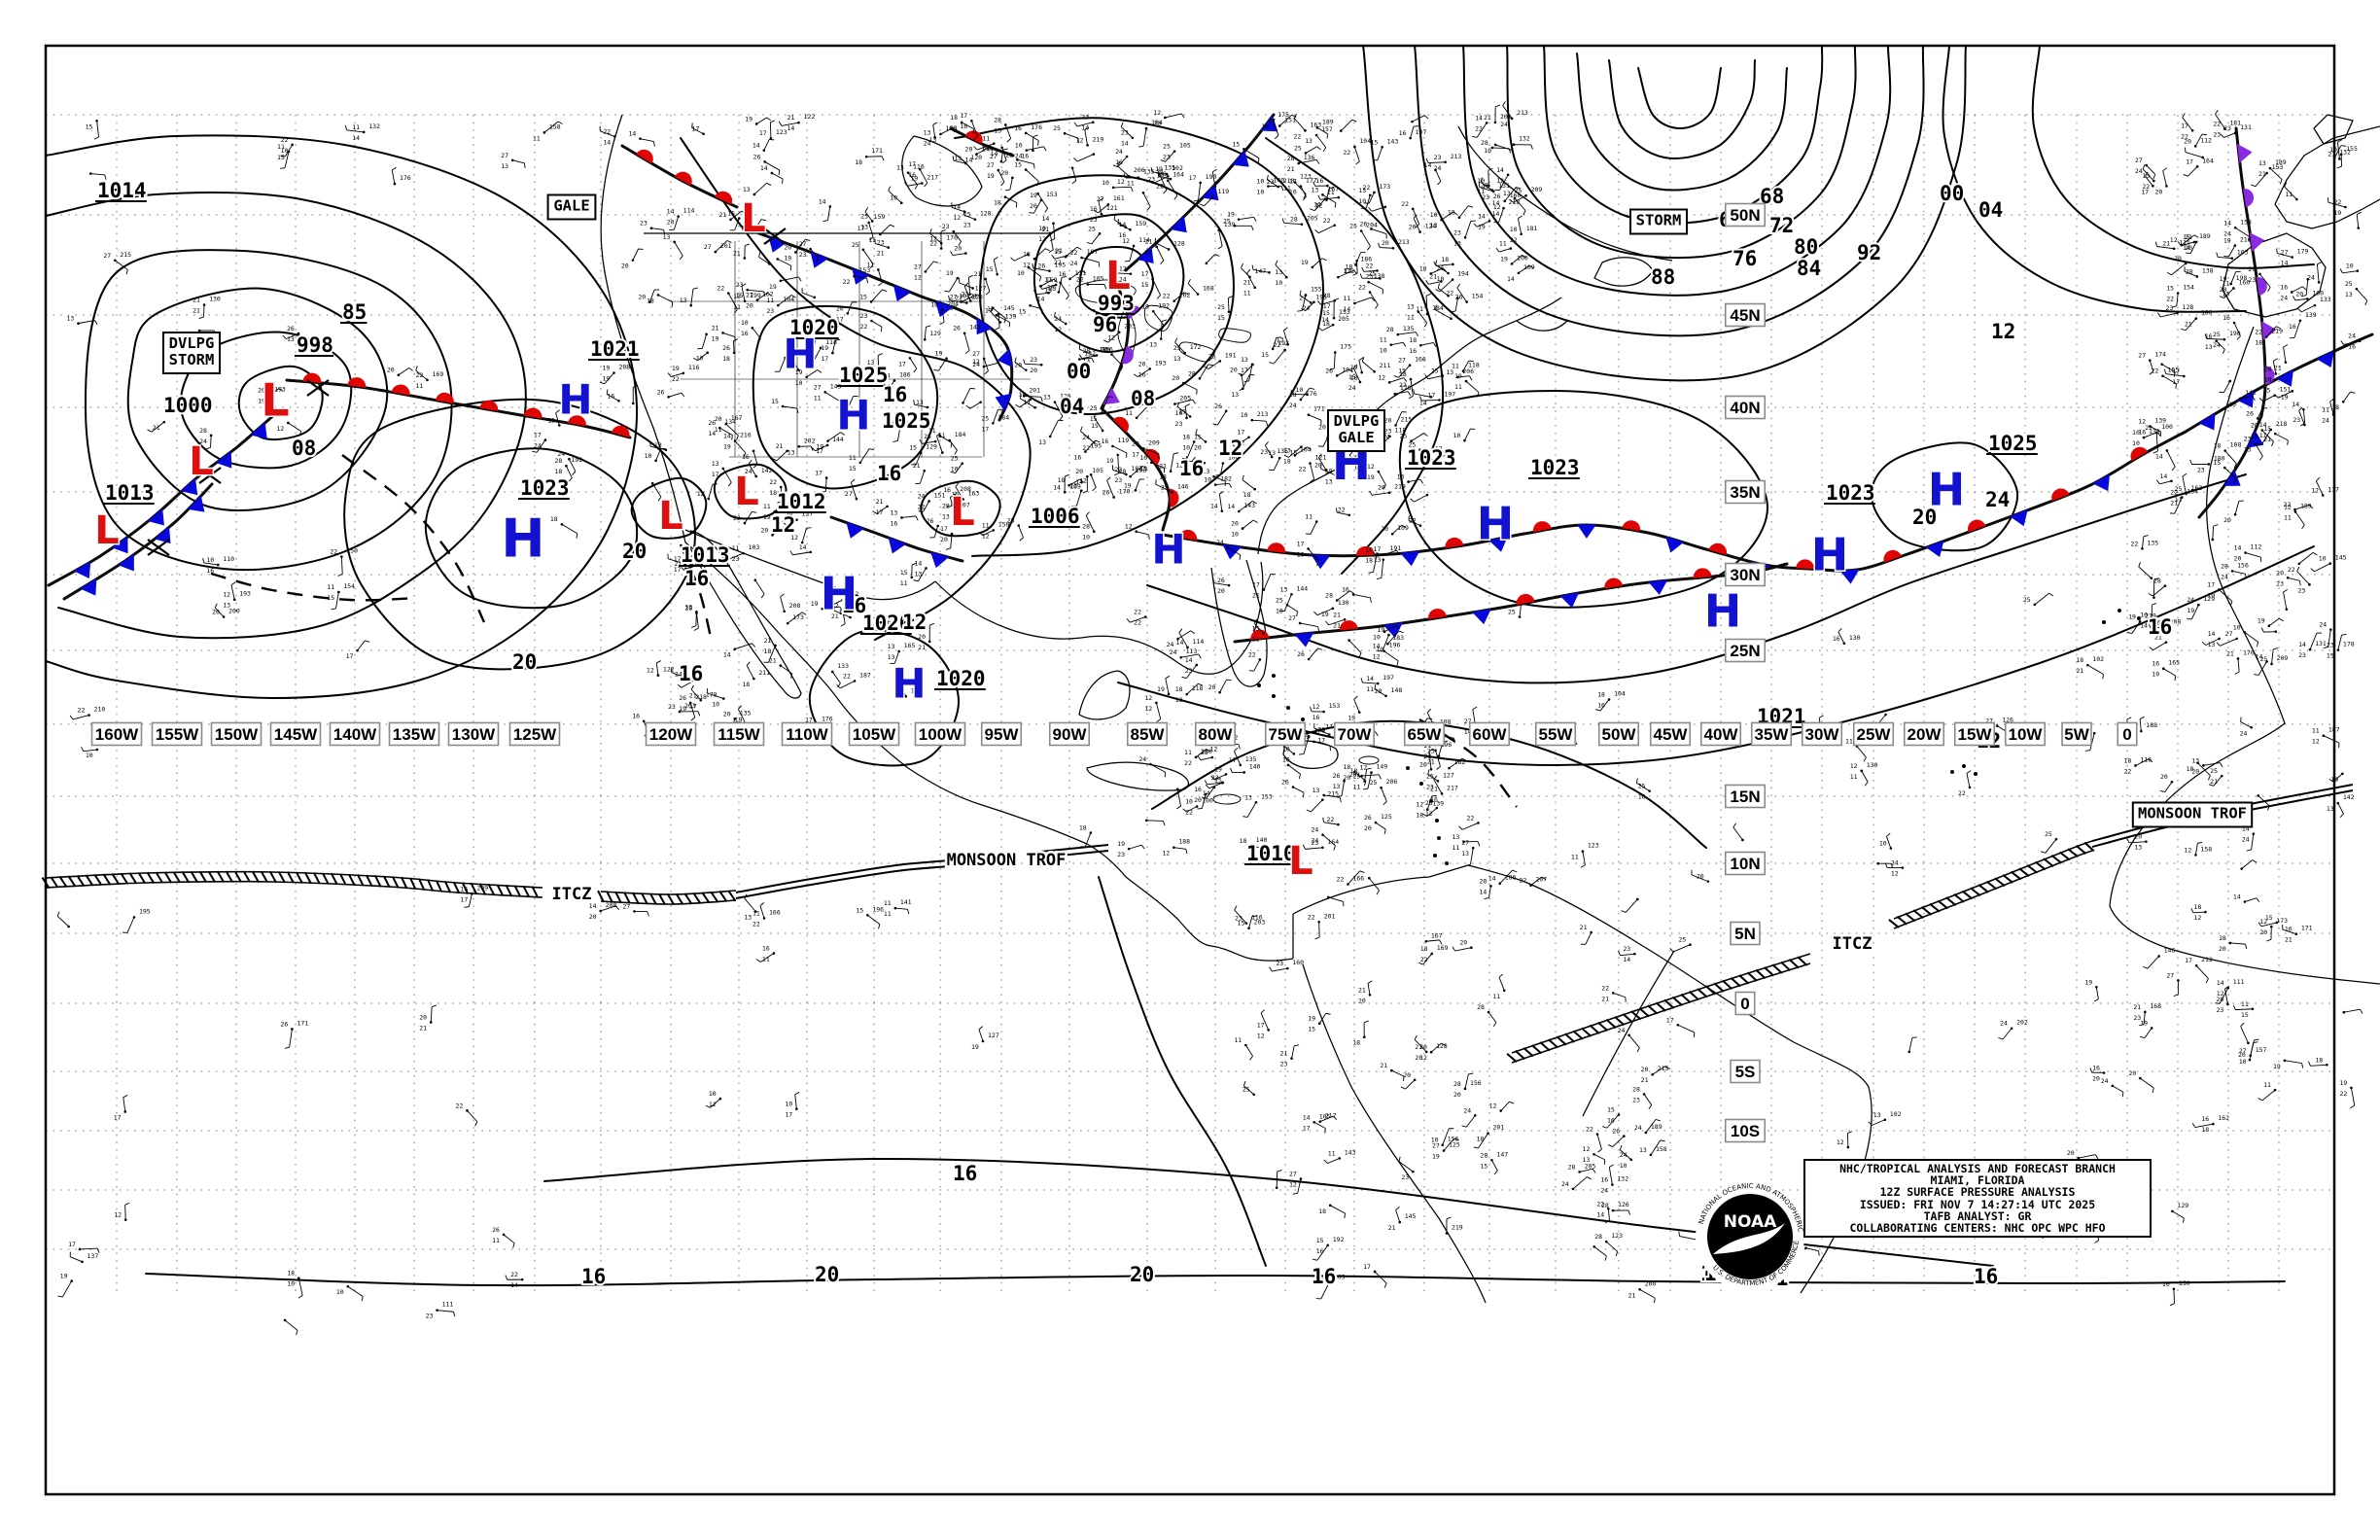 The width and height of the screenshot is (2380, 1540). I want to click on svg-text: 175, so click(1345, 347).